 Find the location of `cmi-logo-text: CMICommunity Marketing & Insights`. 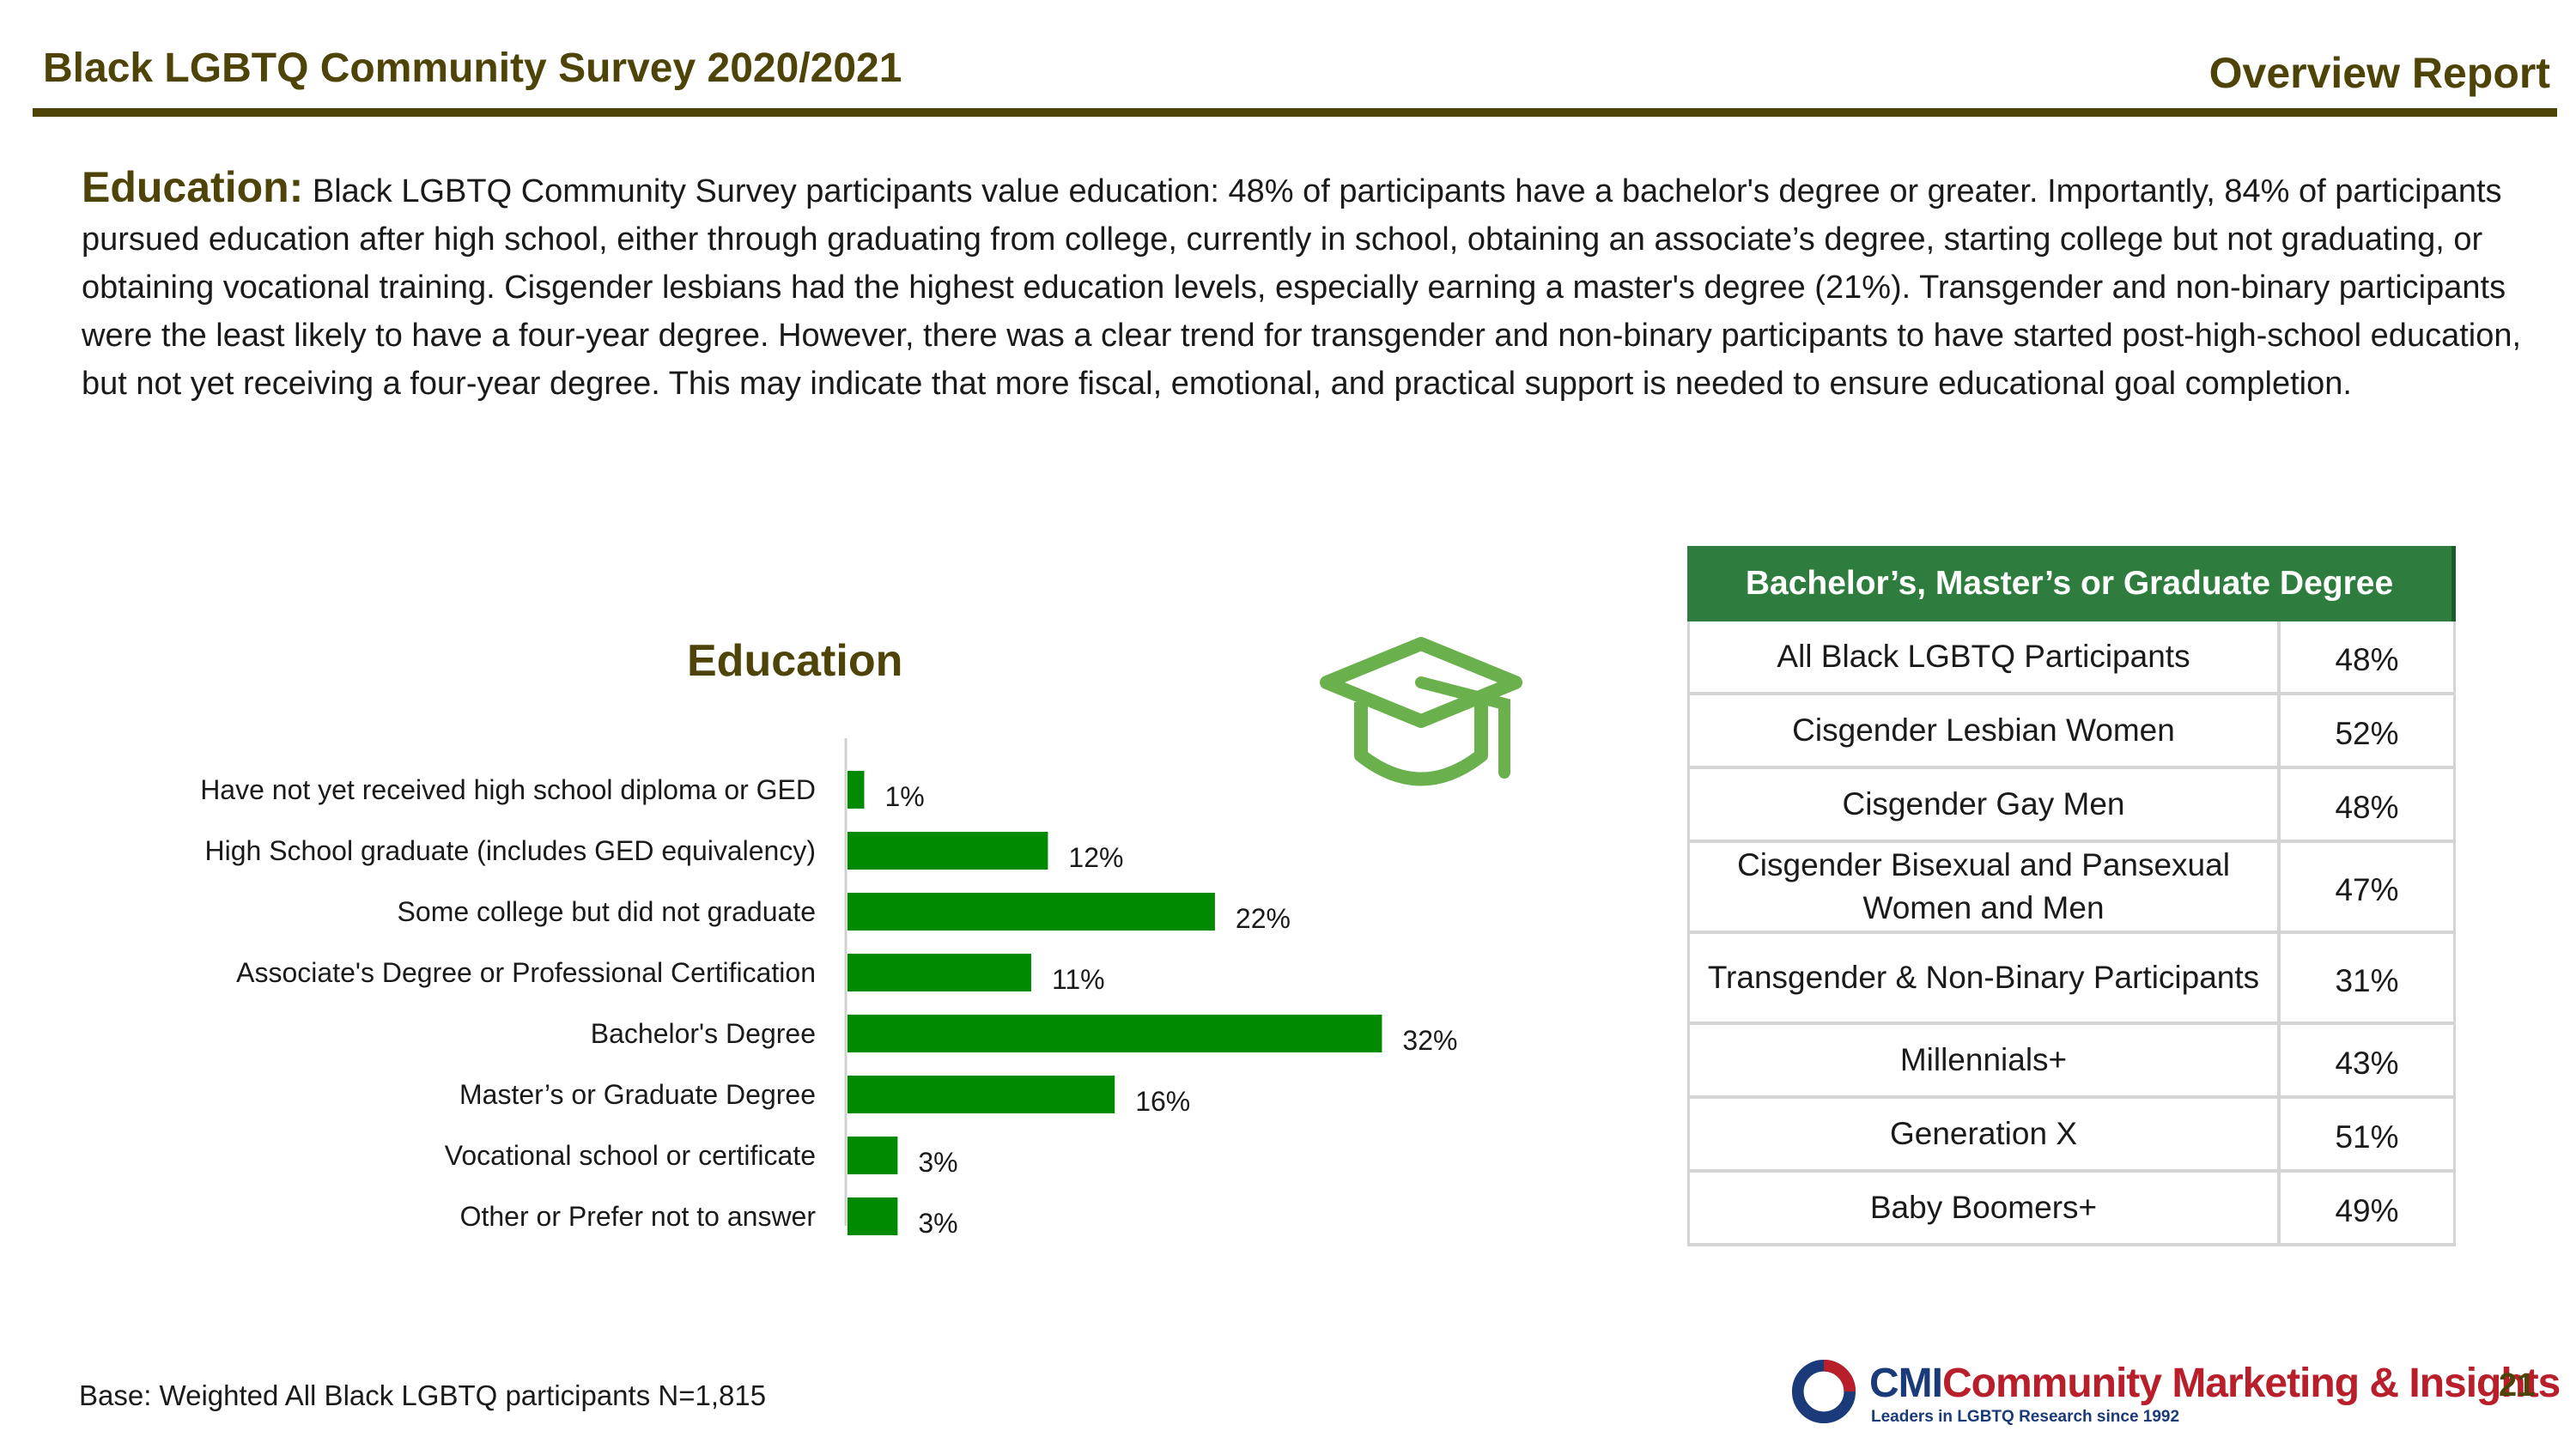

cmi-logo-text: CMICommunity Marketing & Insights is located at coordinates (2215, 1383).